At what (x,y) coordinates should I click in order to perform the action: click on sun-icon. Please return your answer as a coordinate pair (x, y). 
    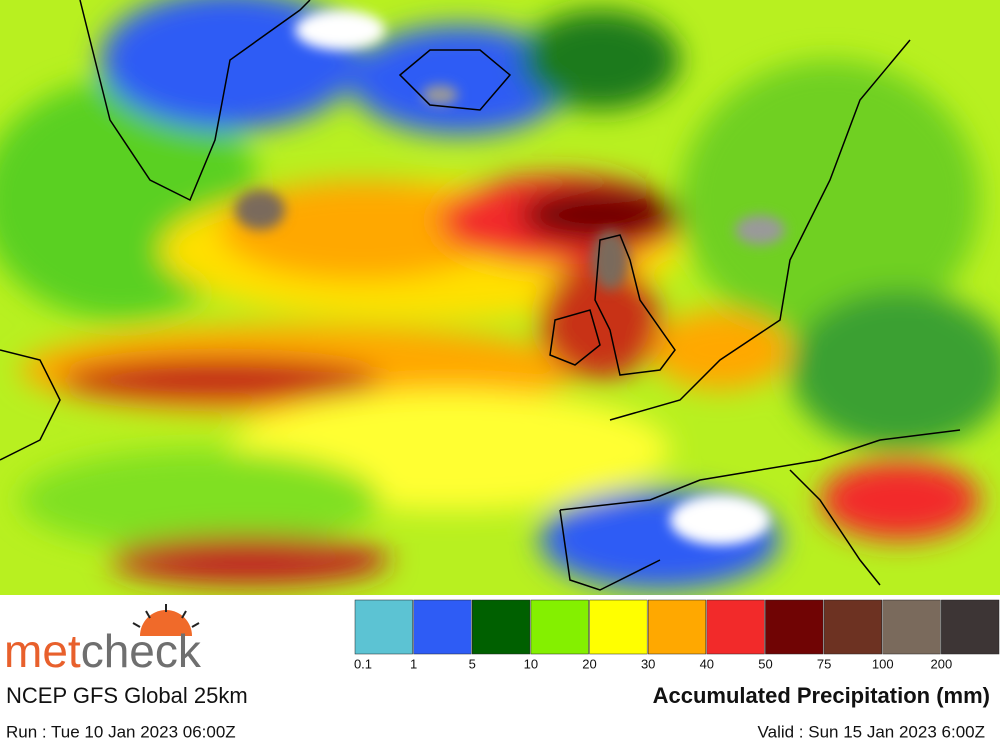
    Looking at the image, I should click on (166, 620).